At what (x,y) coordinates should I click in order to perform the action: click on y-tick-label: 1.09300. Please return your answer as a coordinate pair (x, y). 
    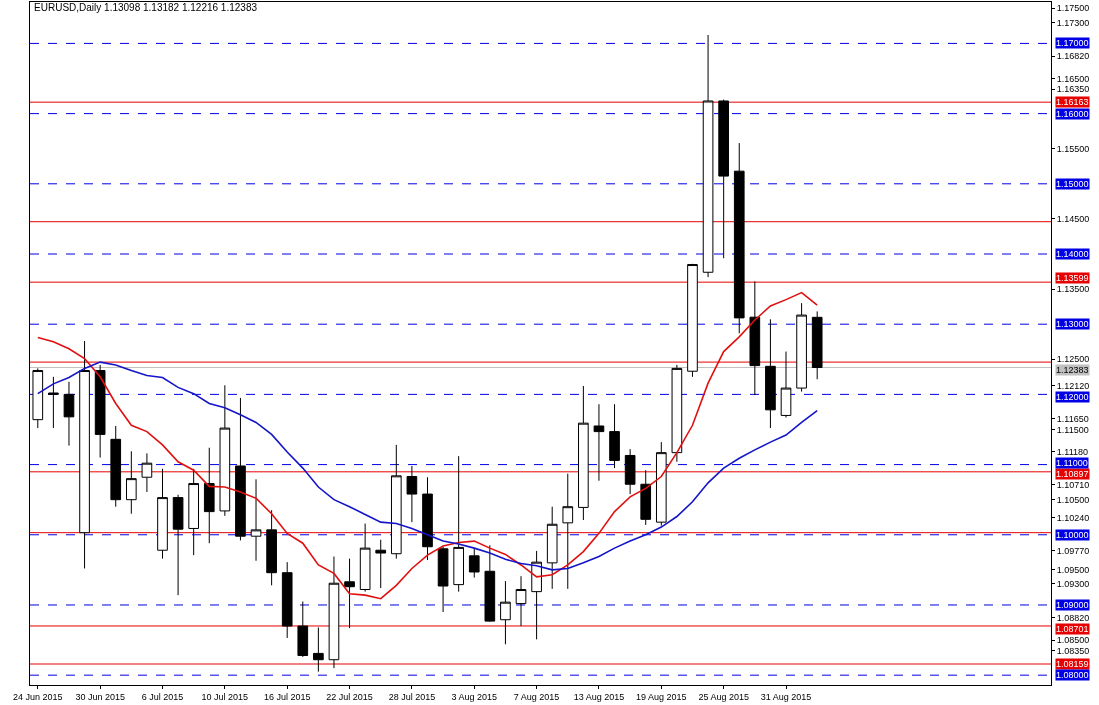
    Looking at the image, I should click on (1073, 584).